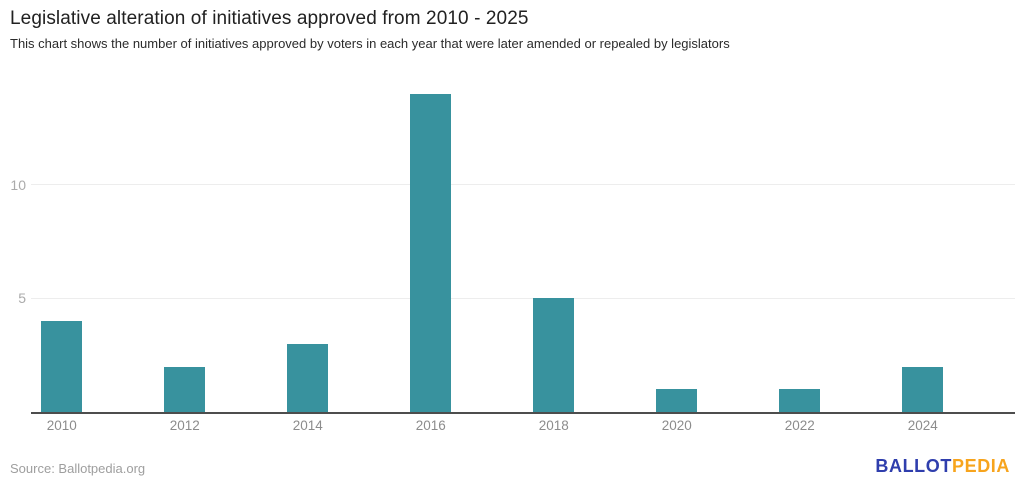 The width and height of the screenshot is (1024, 489). I want to click on bar-2016, so click(431, 253).